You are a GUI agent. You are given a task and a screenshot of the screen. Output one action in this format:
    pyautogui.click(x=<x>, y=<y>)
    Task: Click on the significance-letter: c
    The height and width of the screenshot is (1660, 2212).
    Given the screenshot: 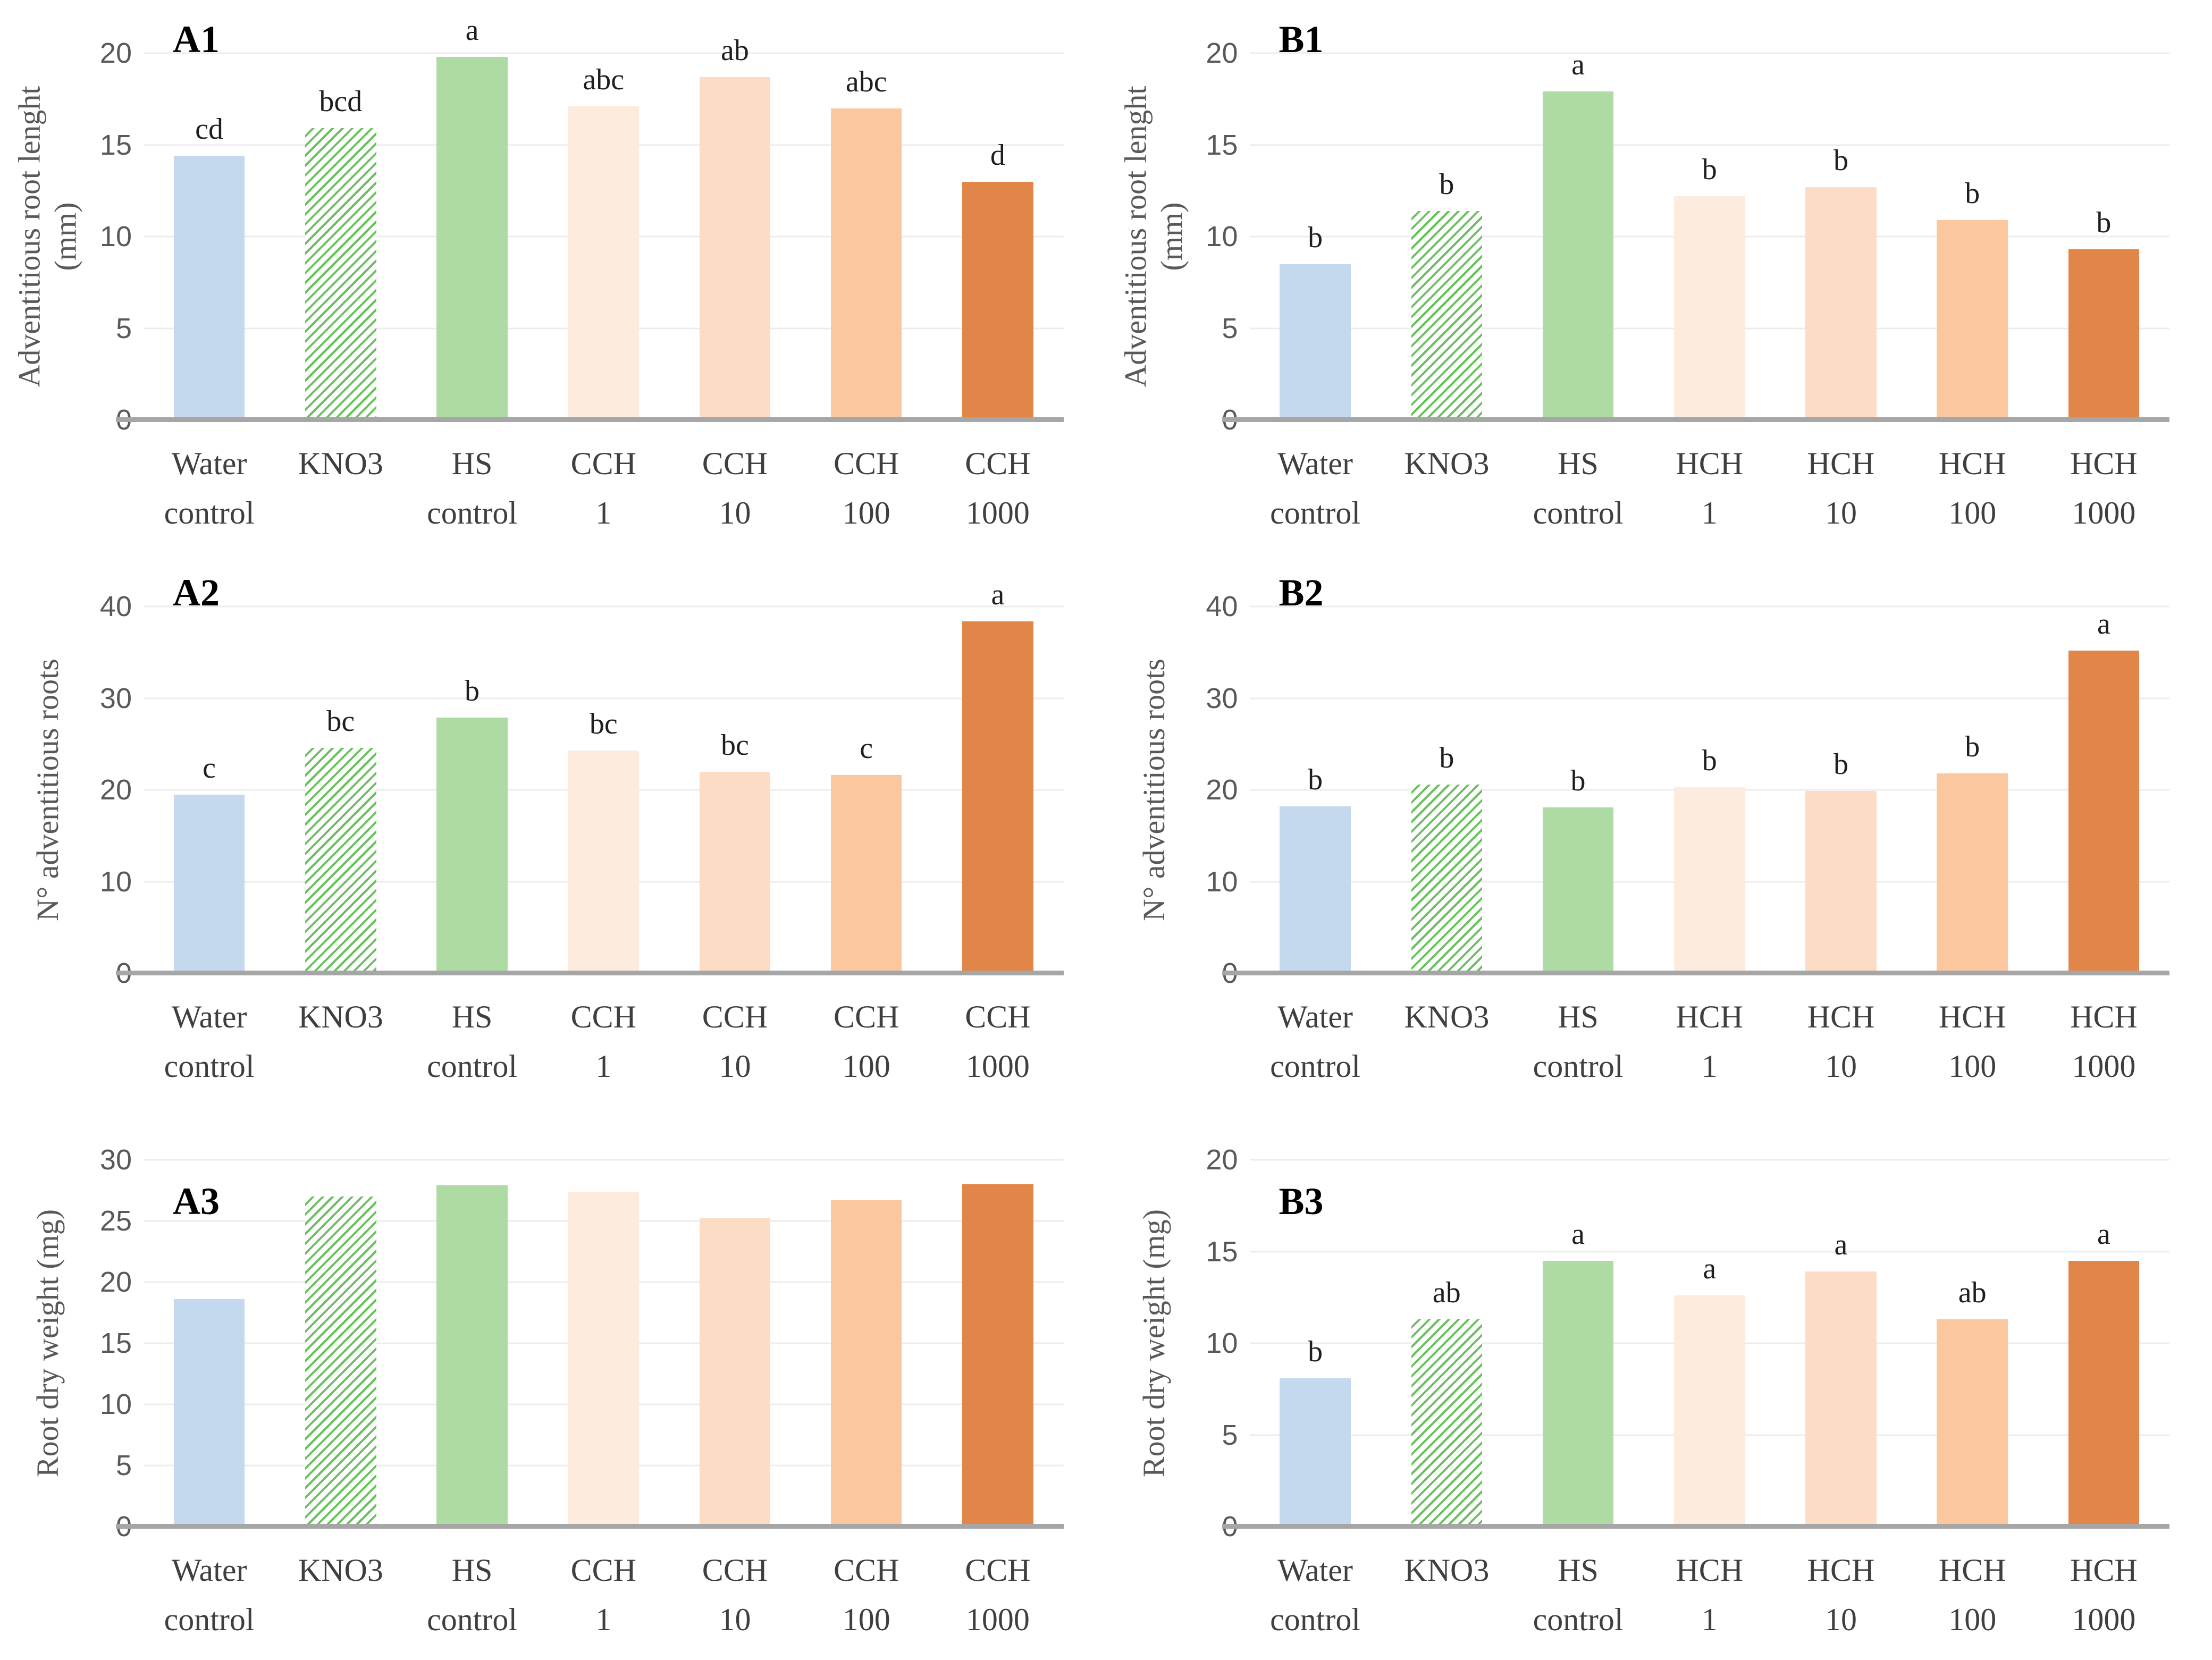 What is the action you would take?
    pyautogui.click(x=209, y=768)
    